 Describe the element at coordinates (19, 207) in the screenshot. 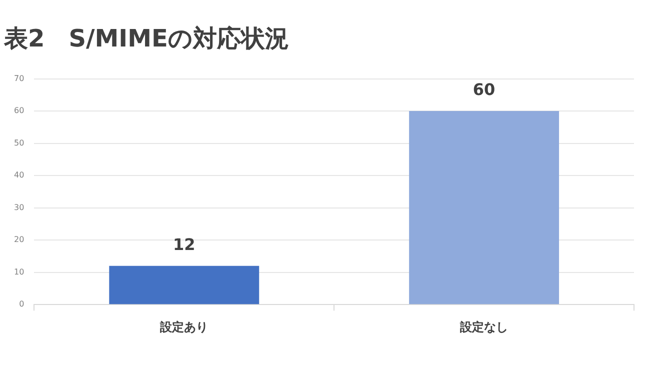

I see `y-tick-label: 30` at that location.